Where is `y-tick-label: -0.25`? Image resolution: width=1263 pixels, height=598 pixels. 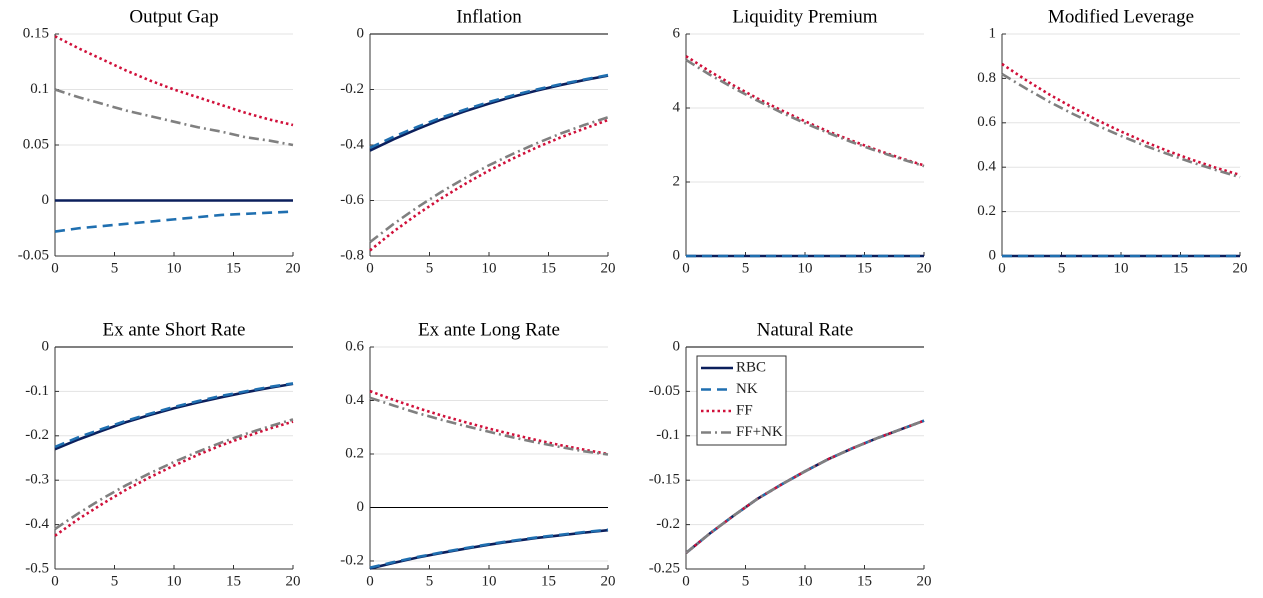 y-tick-label: -0.25 is located at coordinates (664, 568).